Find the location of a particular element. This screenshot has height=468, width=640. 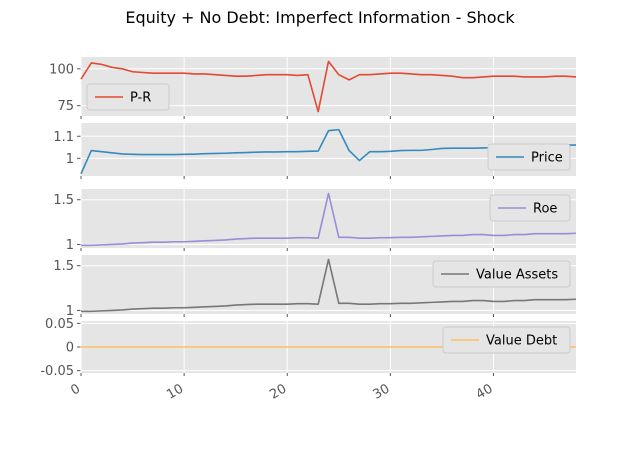

y-tick-label: 100 is located at coordinates (61, 69).